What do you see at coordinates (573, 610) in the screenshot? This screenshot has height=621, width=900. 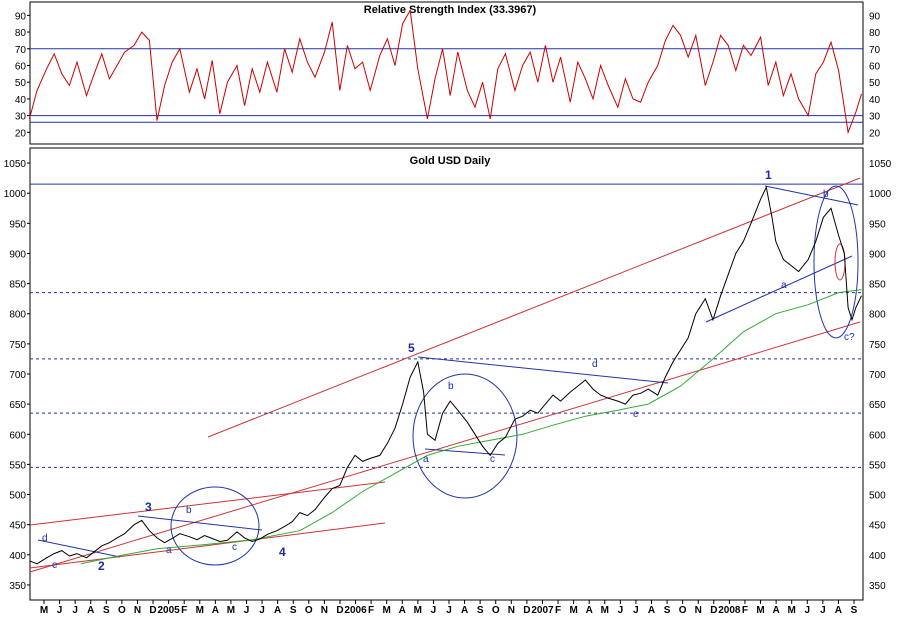 I see `x-tick-label-34: M` at bounding box center [573, 610].